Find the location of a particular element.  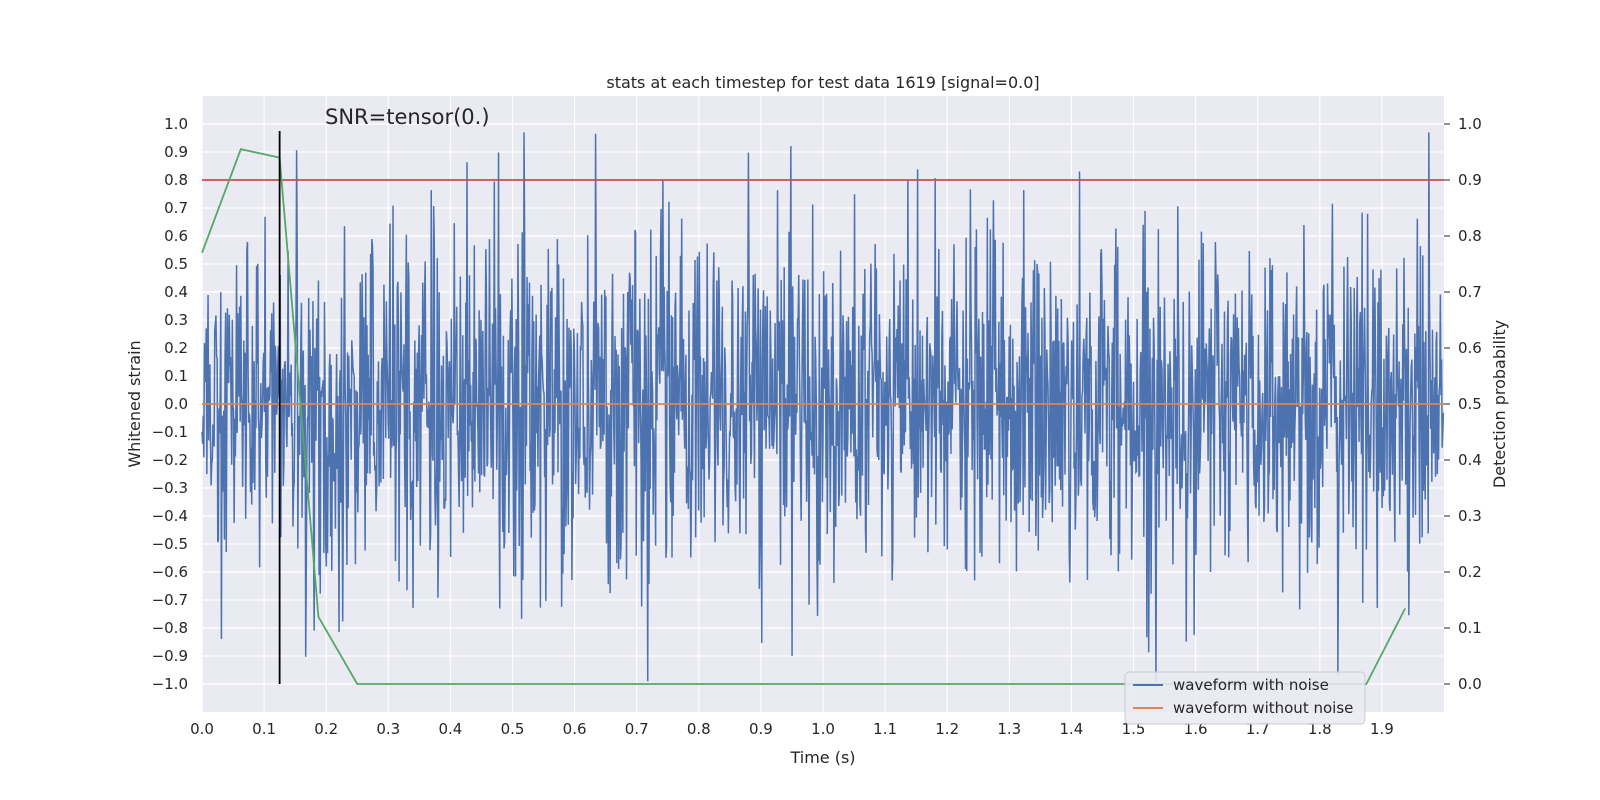

x-tick-label: 0.2 is located at coordinates (326, 729).